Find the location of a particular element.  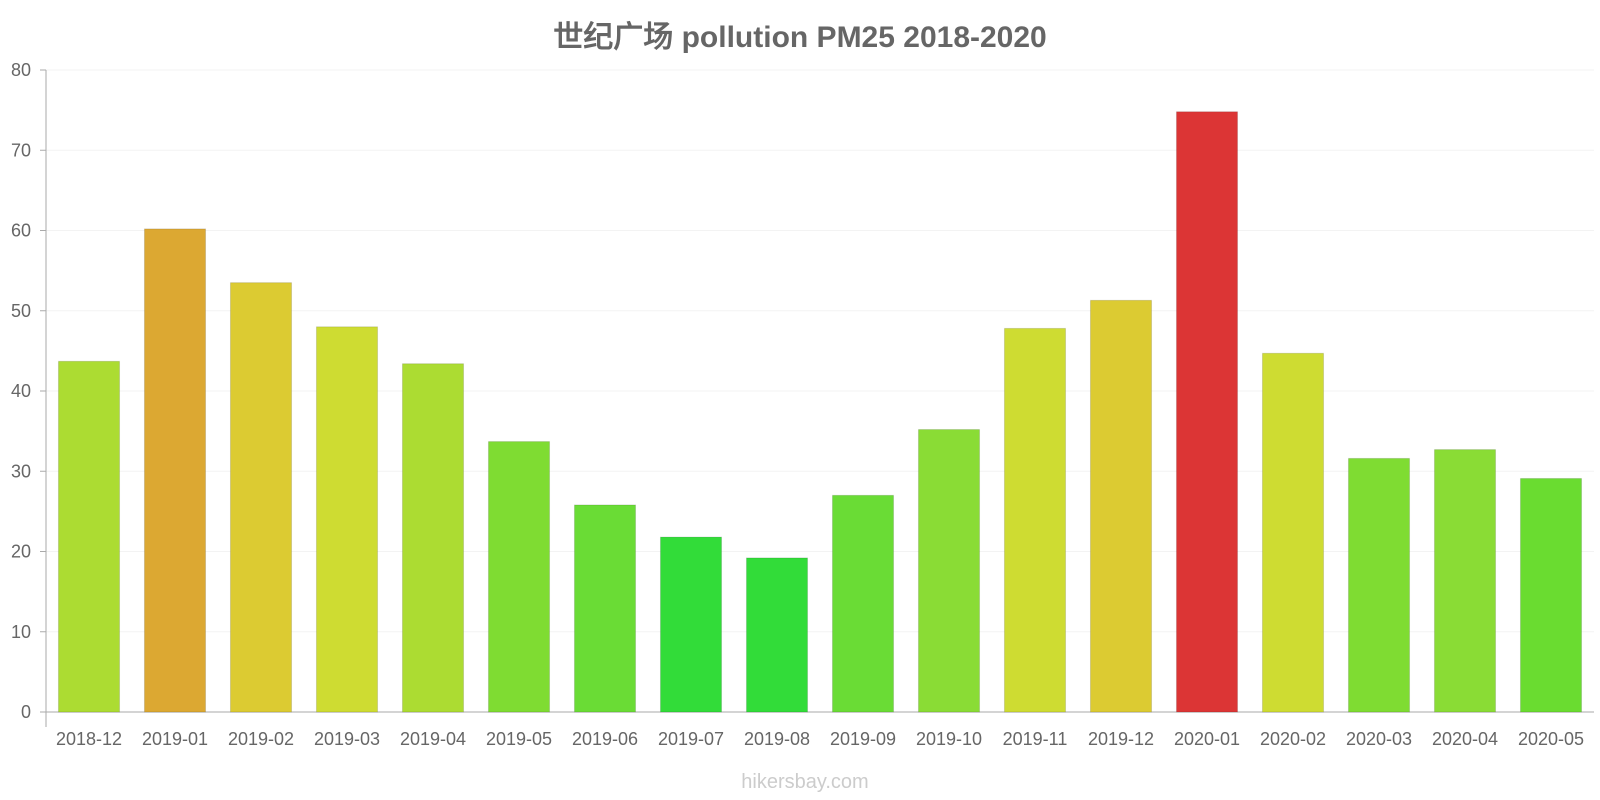

x-tick-label: 2019-07 is located at coordinates (691, 739).